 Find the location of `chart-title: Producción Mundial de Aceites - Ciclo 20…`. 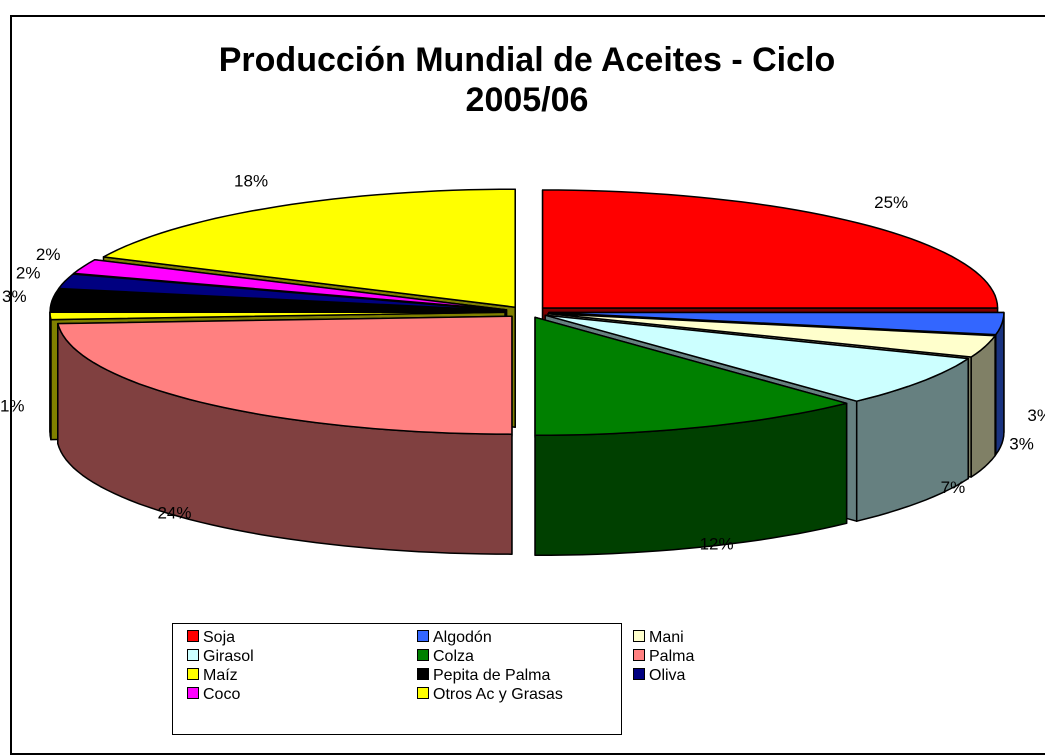

chart-title: Producción Mundial de Aceites - Ciclo 20… is located at coordinates (527, 80).